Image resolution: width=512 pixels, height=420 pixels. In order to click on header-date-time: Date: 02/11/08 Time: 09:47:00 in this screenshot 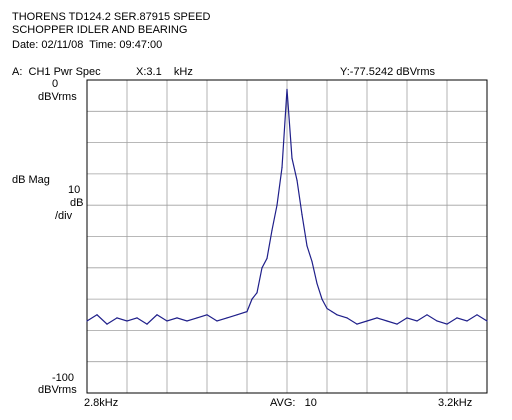, I will do `click(87, 45)`.